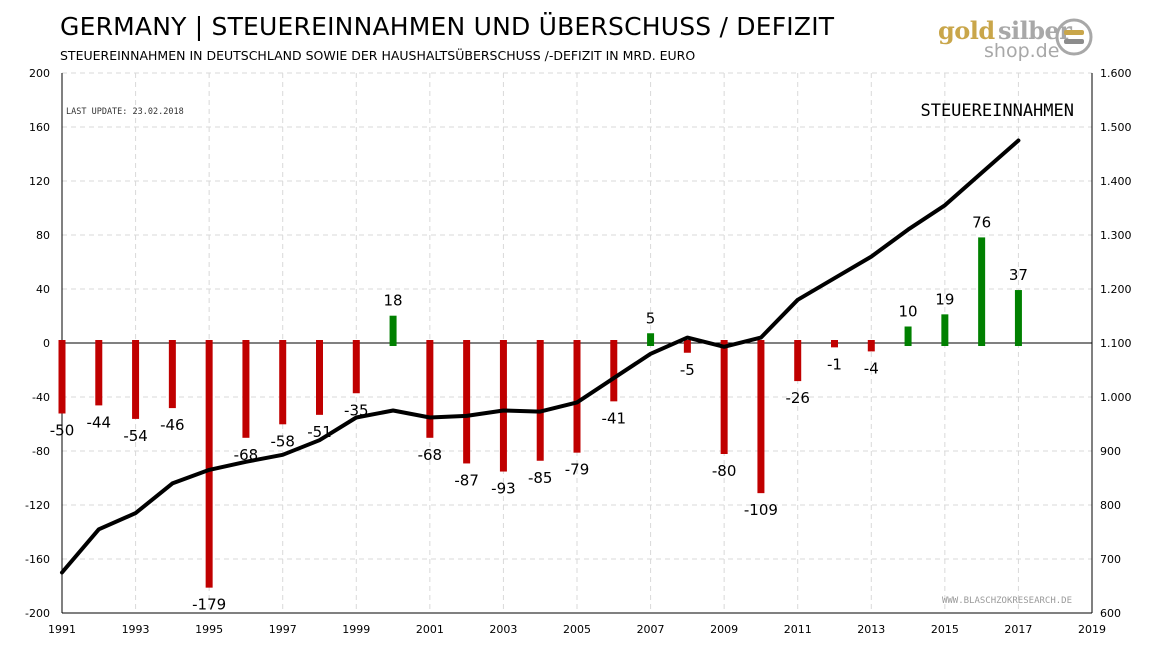 This screenshot has height=650, width=1155. I want to click on bar-1991, so click(62, 377).